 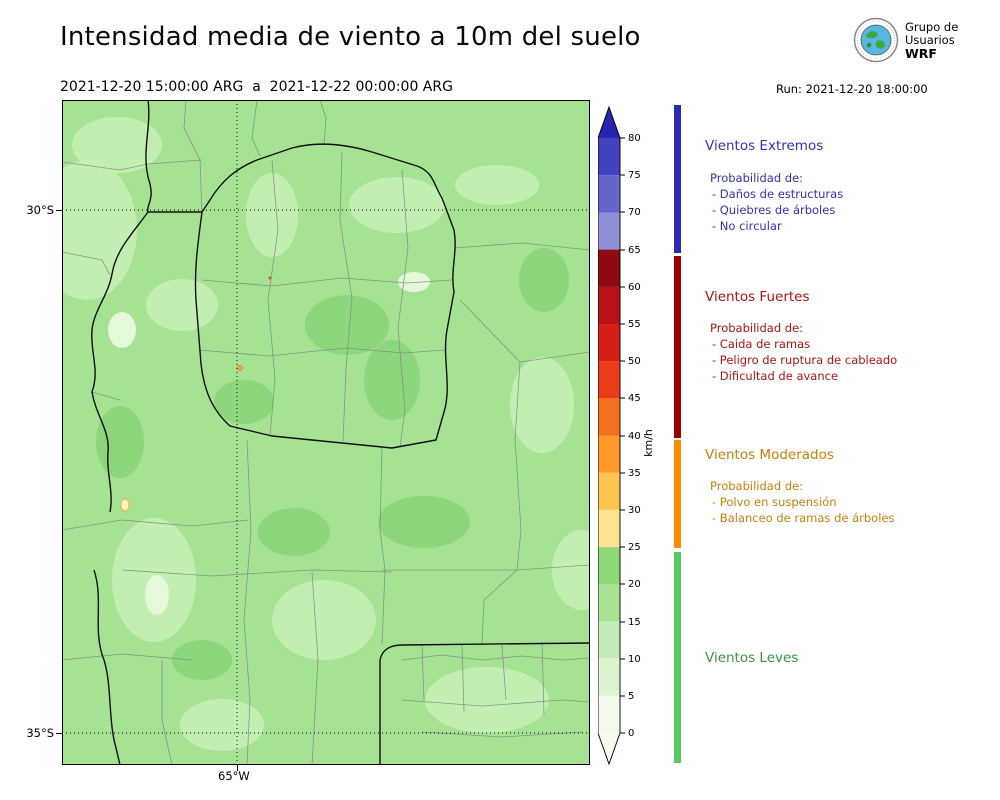 What do you see at coordinates (634, 138) in the screenshot?
I see `colorbar-tick-label: 80` at bounding box center [634, 138].